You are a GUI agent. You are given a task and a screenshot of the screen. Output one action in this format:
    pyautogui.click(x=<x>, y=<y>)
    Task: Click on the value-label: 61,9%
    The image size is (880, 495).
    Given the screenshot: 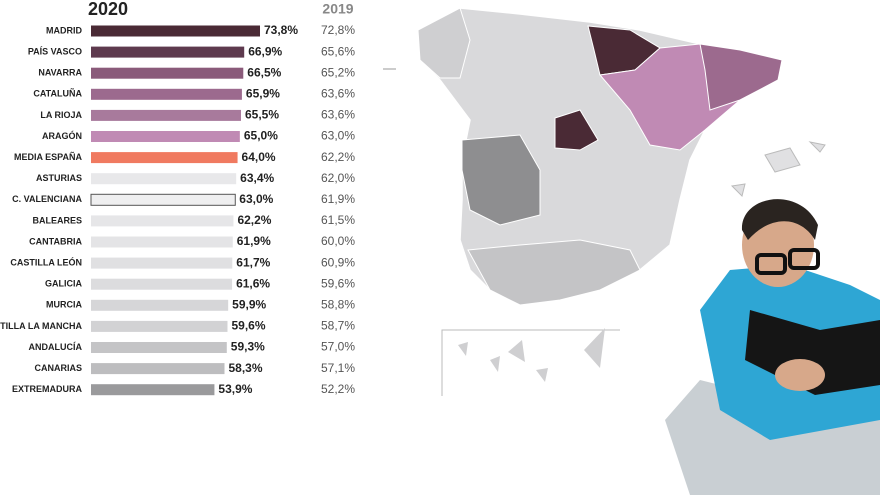 What is the action you would take?
    pyautogui.click(x=254, y=241)
    